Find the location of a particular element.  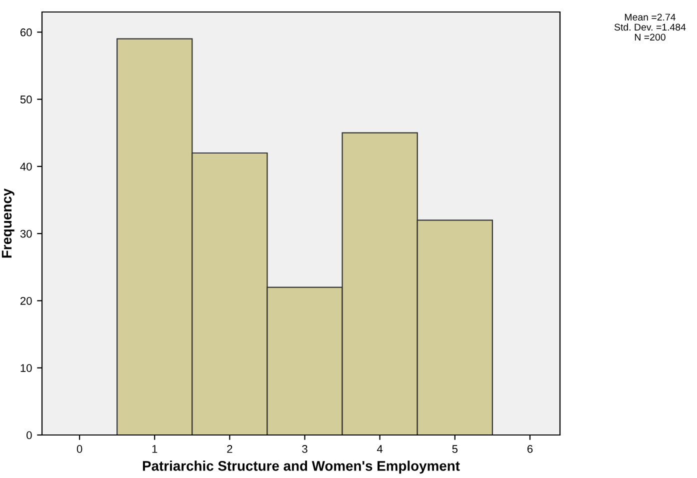

x-tick-label: 0 is located at coordinates (79, 449).